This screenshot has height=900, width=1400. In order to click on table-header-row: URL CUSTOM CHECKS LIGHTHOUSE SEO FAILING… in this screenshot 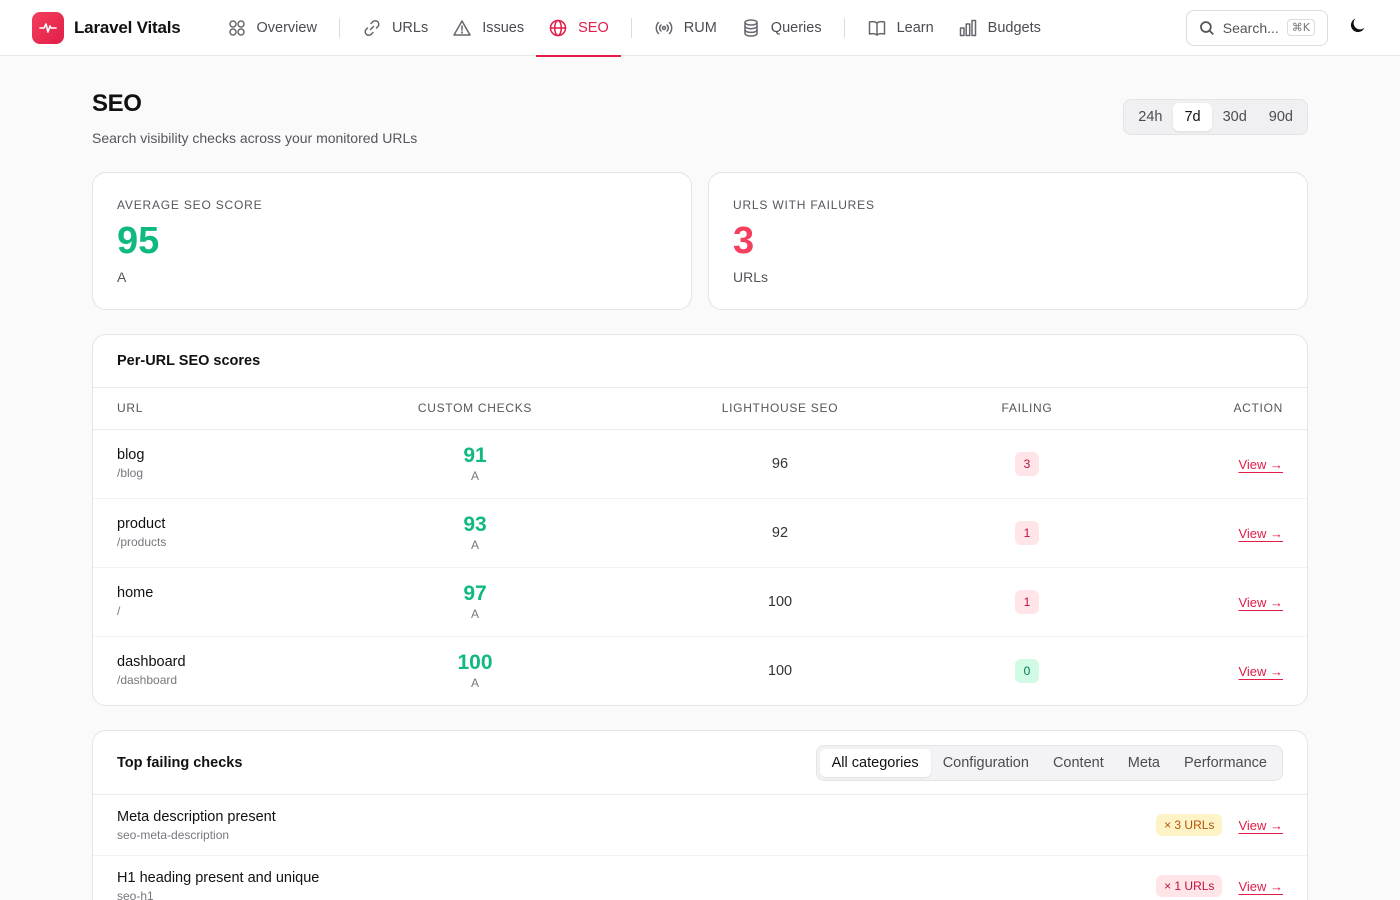, I will do `click(700, 409)`.